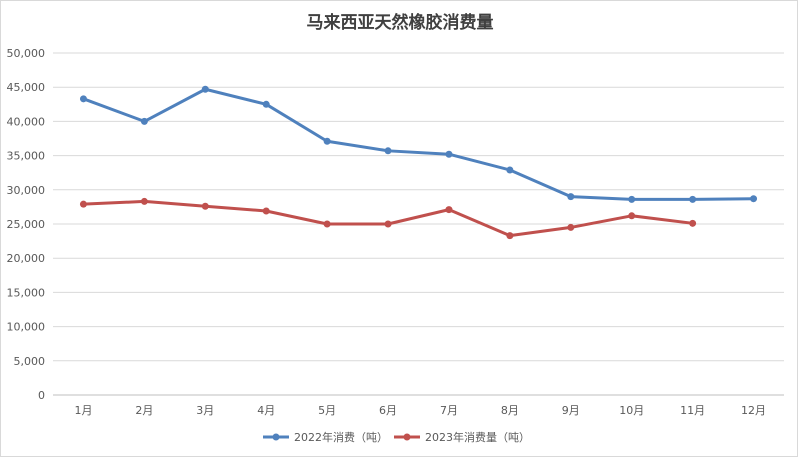  I want to click on y-tick-label: 45,000, so click(26, 87).